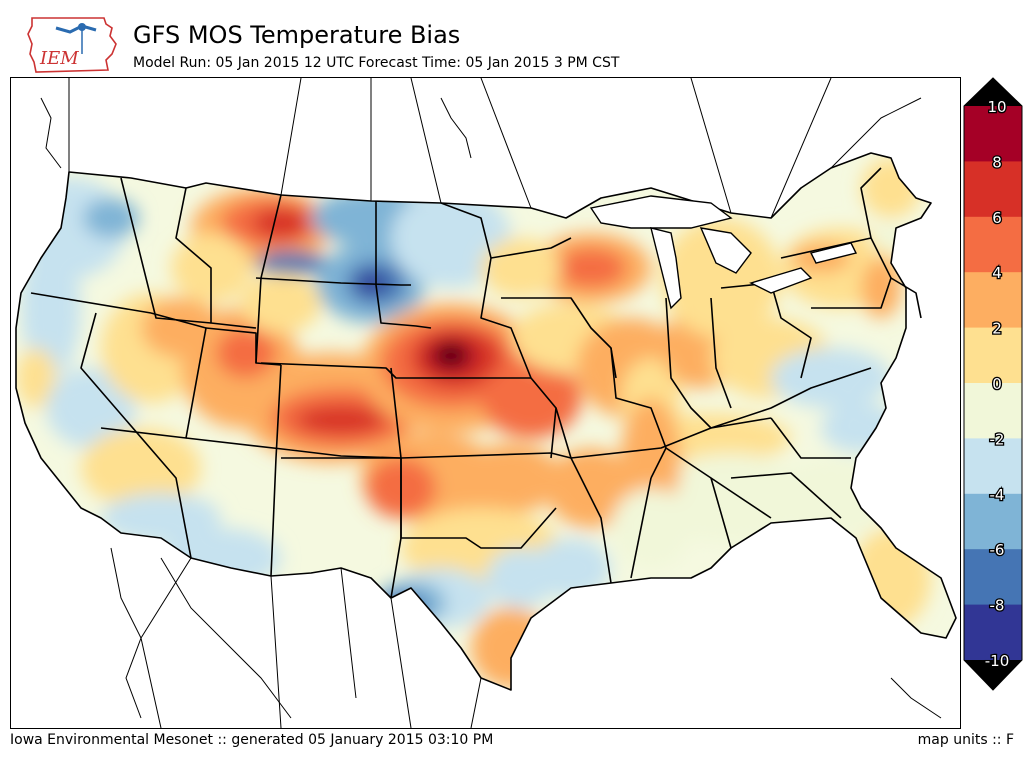 The width and height of the screenshot is (1024, 768). Describe the element at coordinates (997, 606) in the screenshot. I see `colorbar-tick-label: -8` at that location.